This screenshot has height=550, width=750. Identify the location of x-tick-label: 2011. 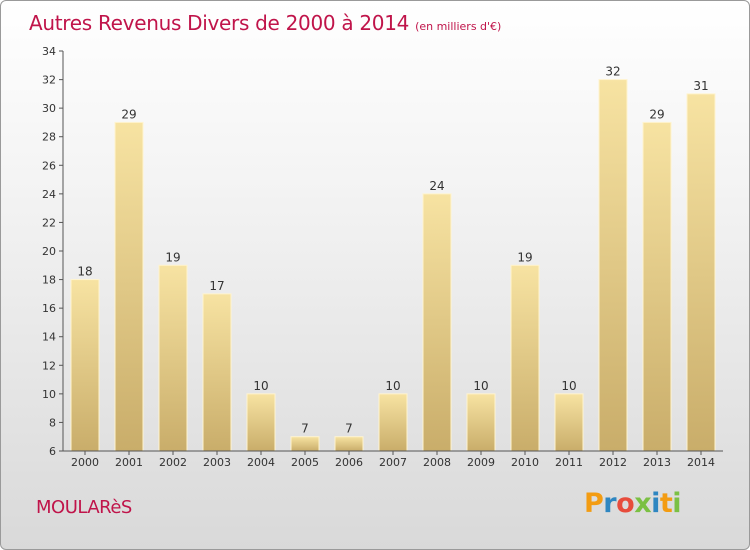
(569, 462).